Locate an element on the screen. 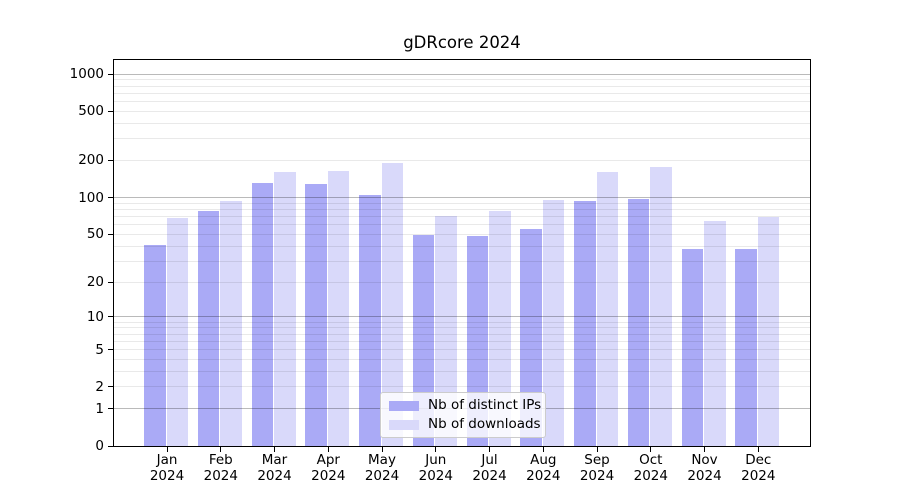 The width and height of the screenshot is (900, 500). y-tick-label: 2 is located at coordinates (99, 386).